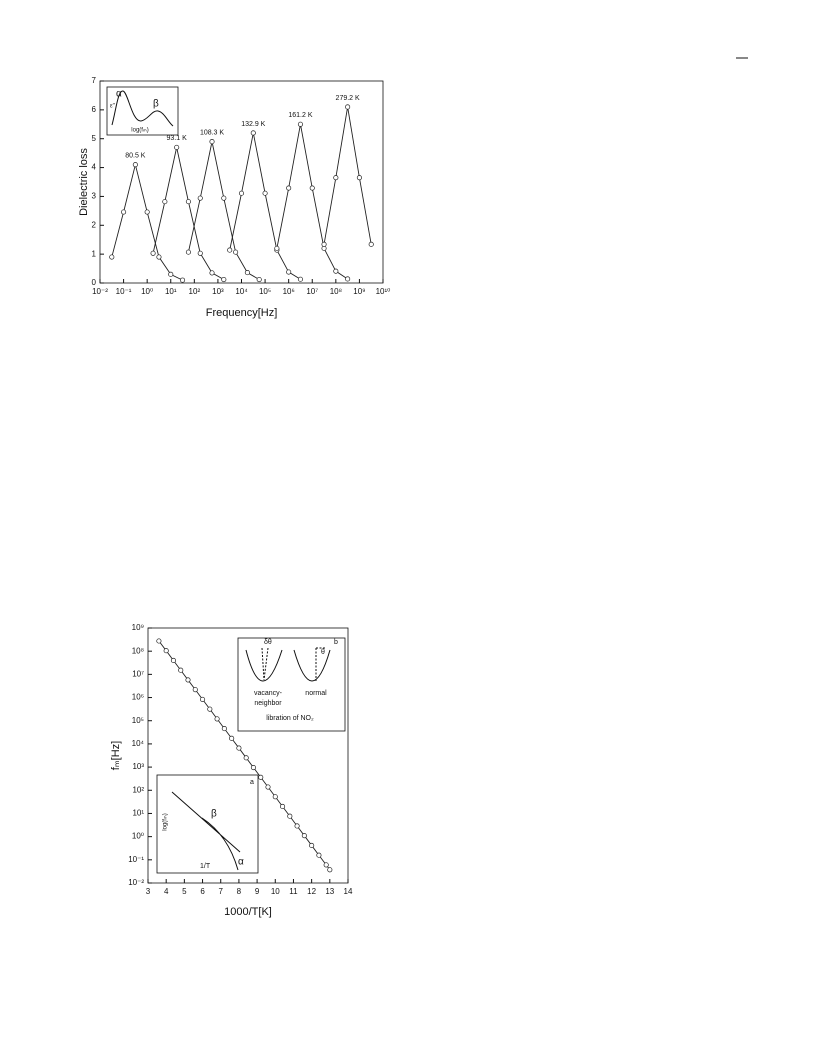 The height and width of the screenshot is (1061, 816). Describe the element at coordinates (138, 836) in the screenshot. I see `y-tick-label: 10⁰` at that location.